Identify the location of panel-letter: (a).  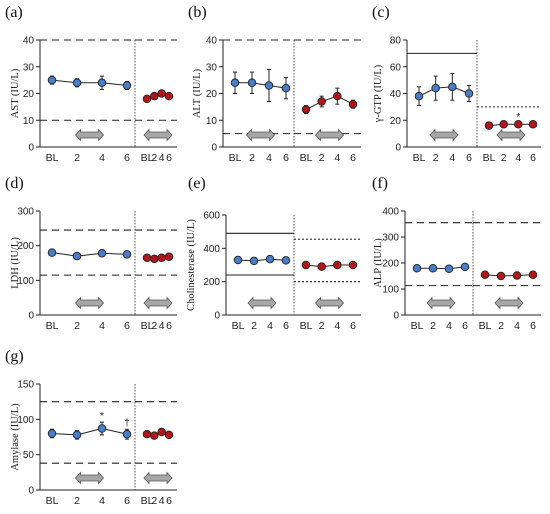
(14, 12).